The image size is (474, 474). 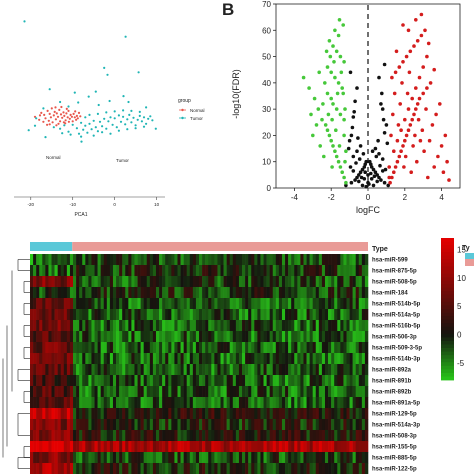 What do you see at coordinates (319, 72) in the screenshot?
I see `volcano-point-down` at bounding box center [319, 72].